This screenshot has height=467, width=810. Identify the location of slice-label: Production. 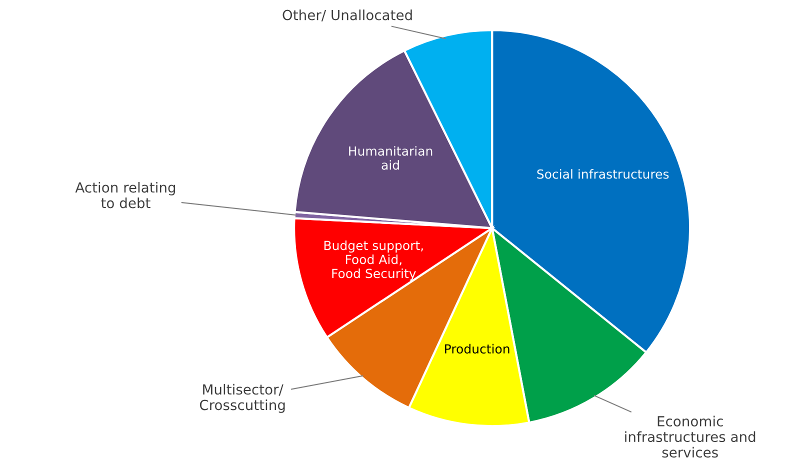
(477, 349).